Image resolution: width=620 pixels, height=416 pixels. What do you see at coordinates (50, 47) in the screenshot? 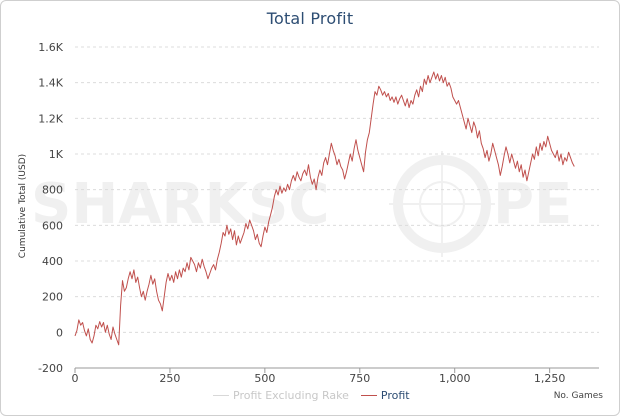
I see `y-tick-label: 1.6K` at bounding box center [50, 47].